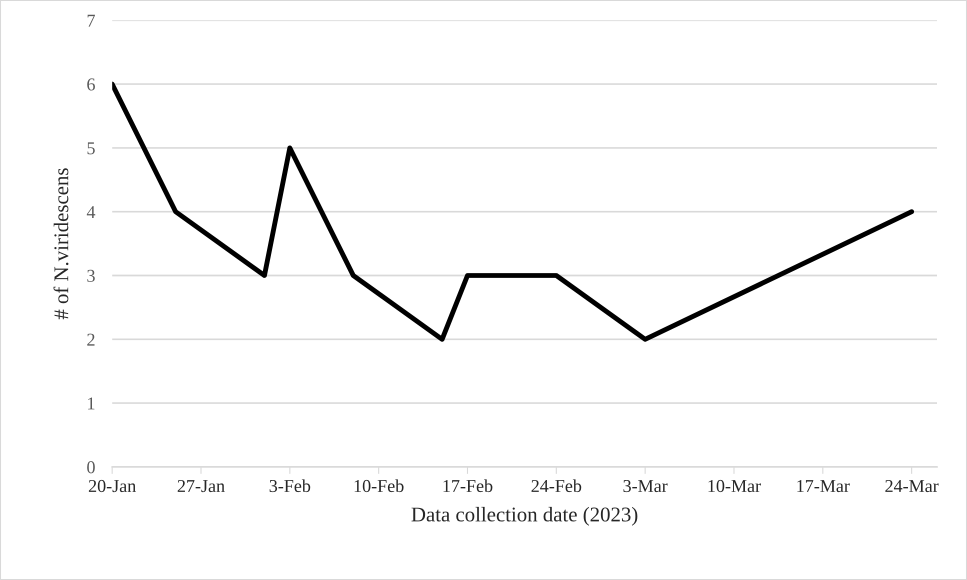  Describe the element at coordinates (557, 485) in the screenshot. I see `x-tick-label: 24-Feb` at that location.